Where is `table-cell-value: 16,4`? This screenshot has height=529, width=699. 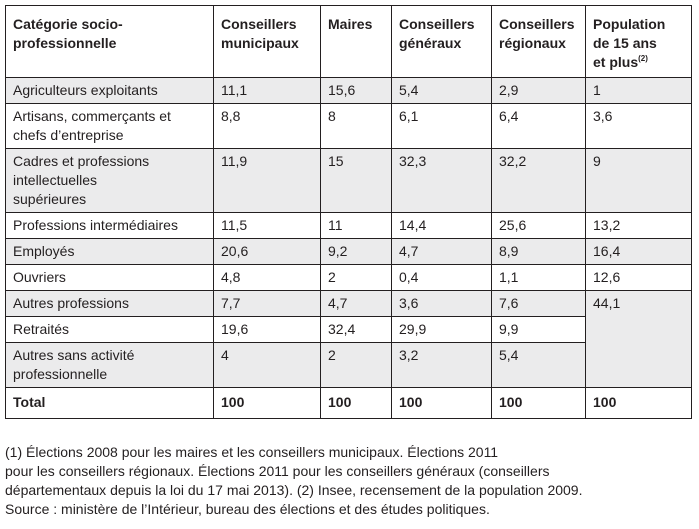
table-cell-value: 16,4 is located at coordinates (638, 251).